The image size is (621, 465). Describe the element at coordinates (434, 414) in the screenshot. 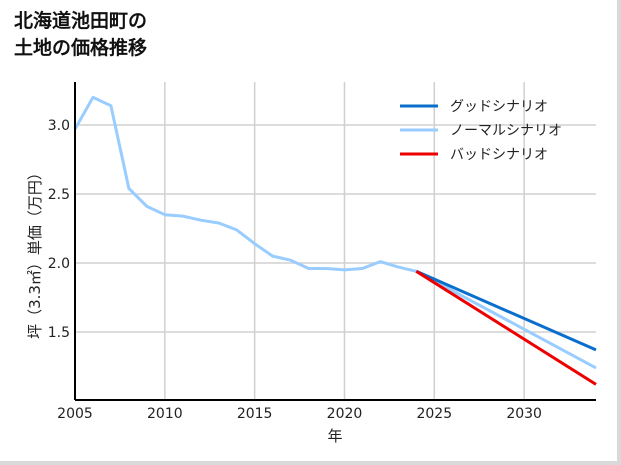

I see `x-tick-label: 2025` at that location.